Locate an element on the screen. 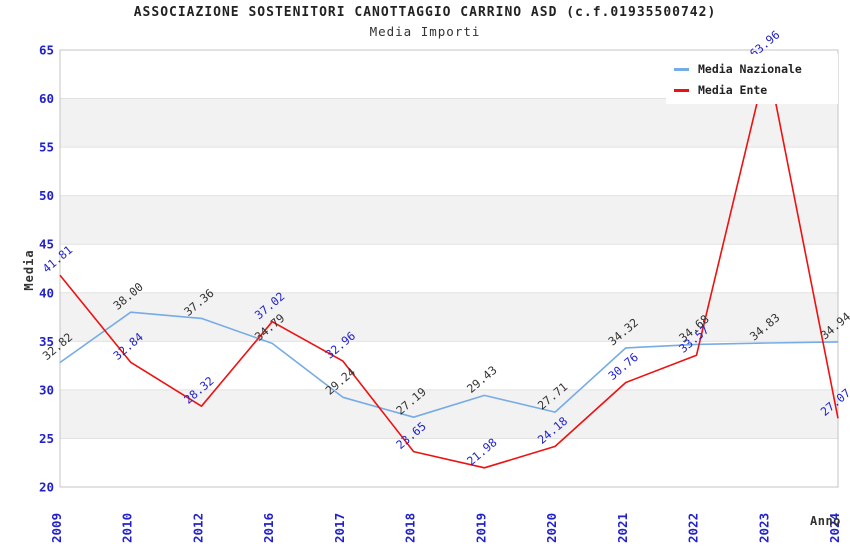 This screenshot has height=550, width=850. y-axis-title: Media is located at coordinates (29, 270).